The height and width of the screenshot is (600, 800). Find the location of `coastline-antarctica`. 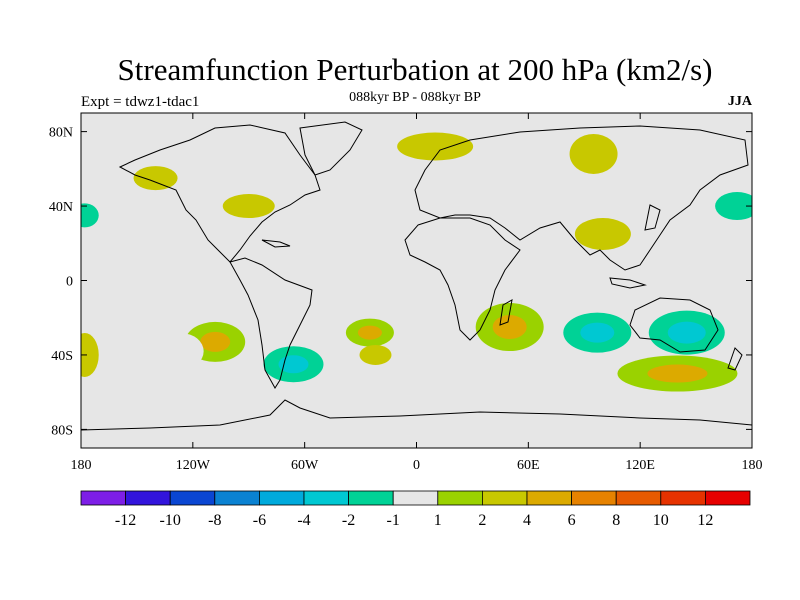

coastline-antarctica is located at coordinates (416, 415).